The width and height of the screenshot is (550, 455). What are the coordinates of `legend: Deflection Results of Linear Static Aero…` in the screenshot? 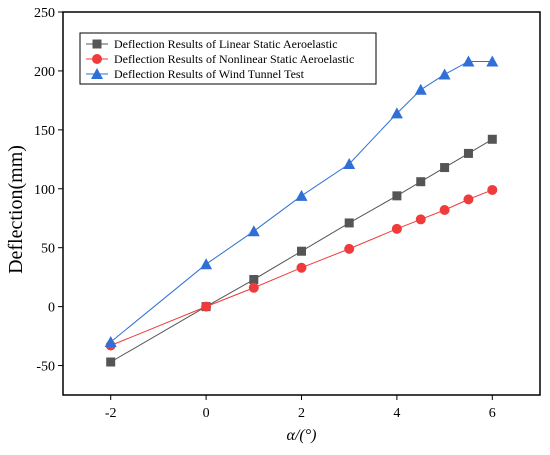 It's located at (228, 58).